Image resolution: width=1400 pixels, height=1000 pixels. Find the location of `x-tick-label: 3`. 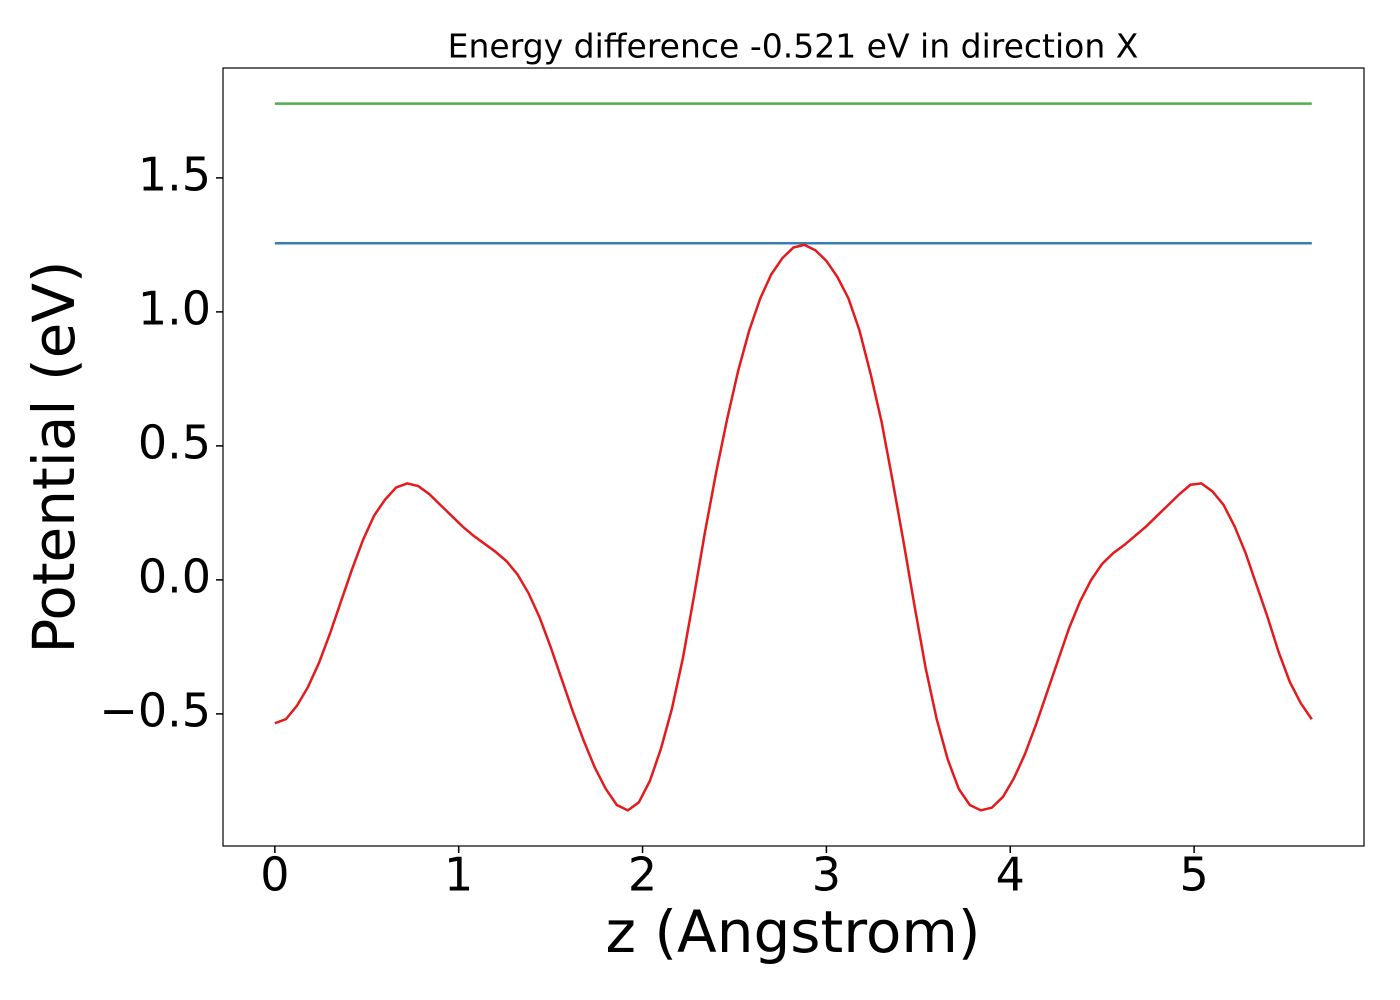

x-tick-label: 3 is located at coordinates (826, 875).